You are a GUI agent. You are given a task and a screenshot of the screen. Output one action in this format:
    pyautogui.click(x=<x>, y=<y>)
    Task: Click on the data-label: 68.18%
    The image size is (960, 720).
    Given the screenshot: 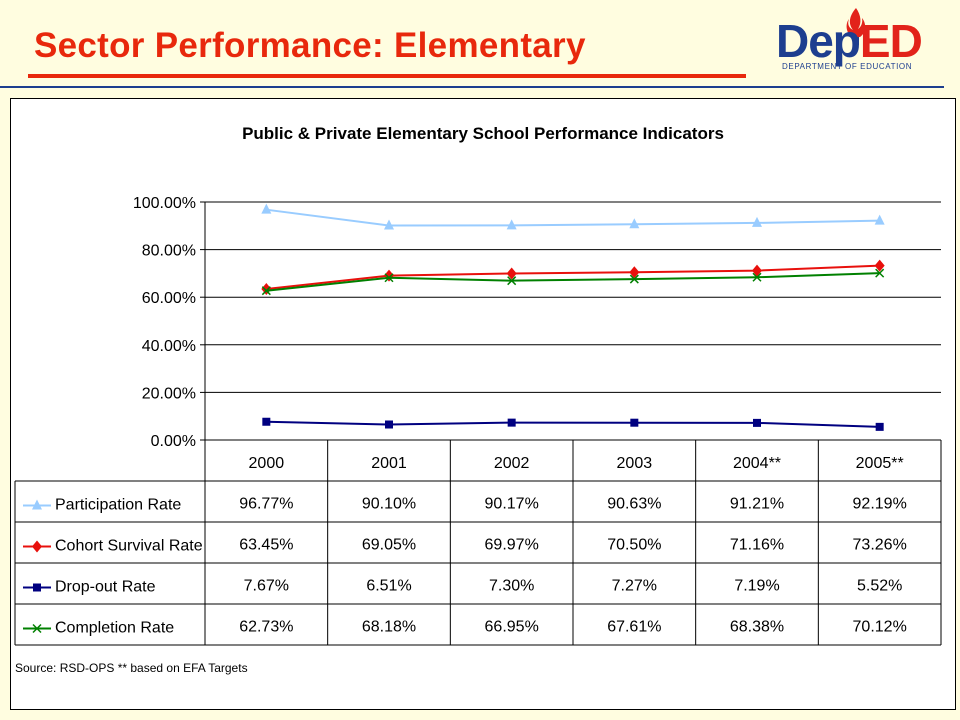 What is the action you would take?
    pyautogui.click(x=389, y=627)
    